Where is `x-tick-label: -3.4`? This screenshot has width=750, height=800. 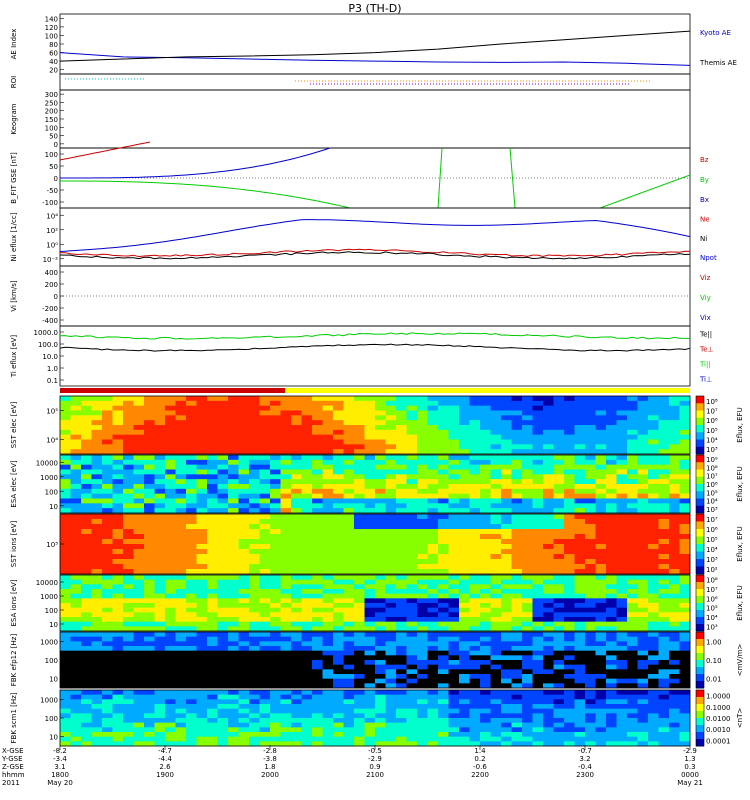 x-tick-label: -3.4 is located at coordinates (60, 759).